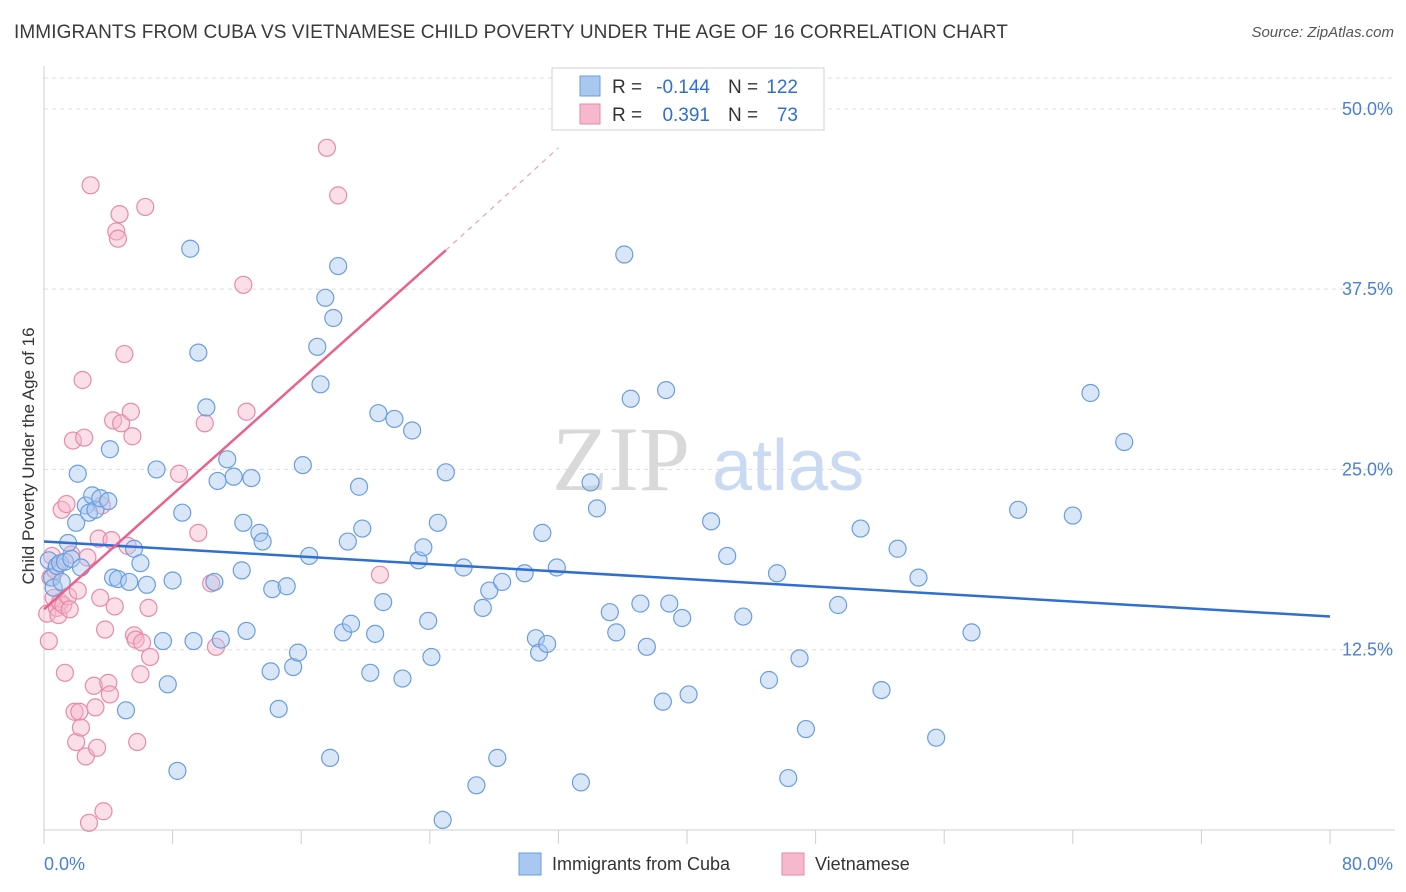 This screenshot has width=1406, height=892. What do you see at coordinates (1367, 109) in the screenshot?
I see `y-tick-label: 50.0%` at bounding box center [1367, 109].